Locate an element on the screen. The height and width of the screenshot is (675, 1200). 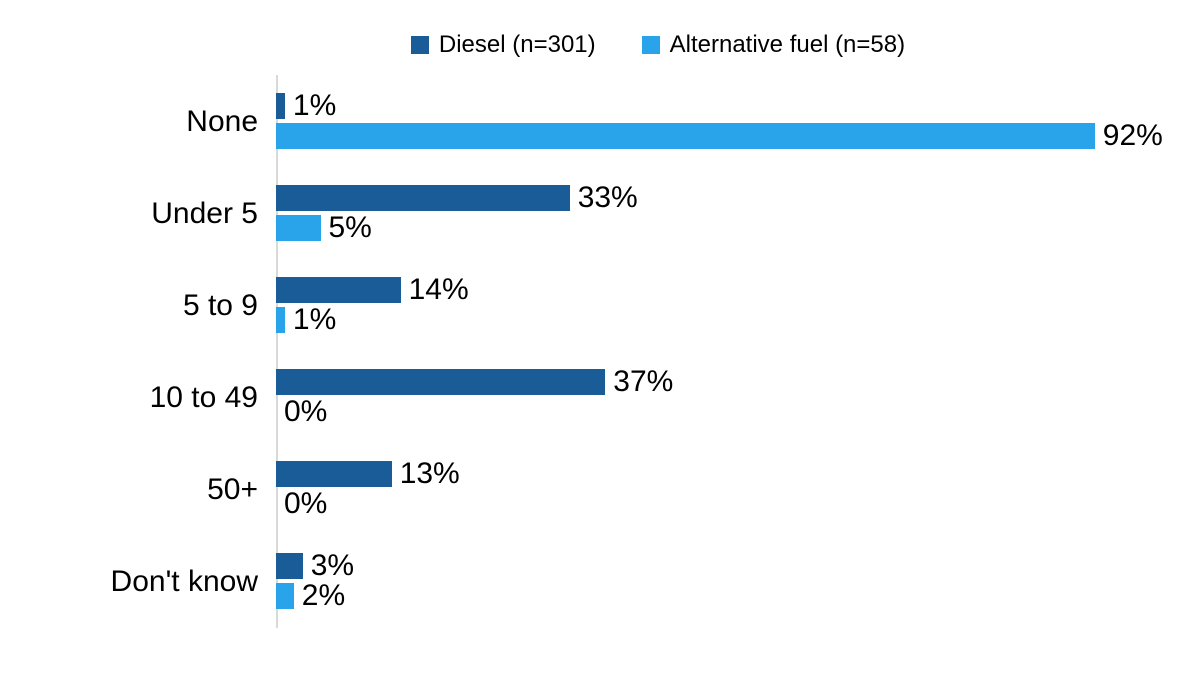
category-row: 10 to 49 37% 0% is located at coordinates (581, 396).